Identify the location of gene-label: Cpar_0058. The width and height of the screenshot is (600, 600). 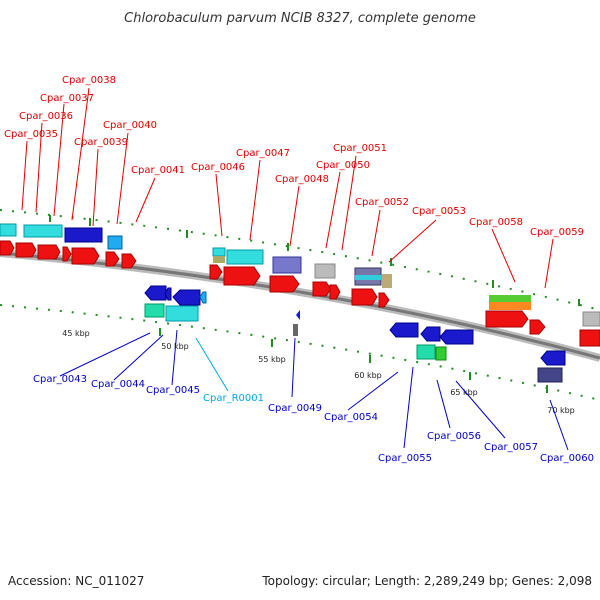
(496, 222).